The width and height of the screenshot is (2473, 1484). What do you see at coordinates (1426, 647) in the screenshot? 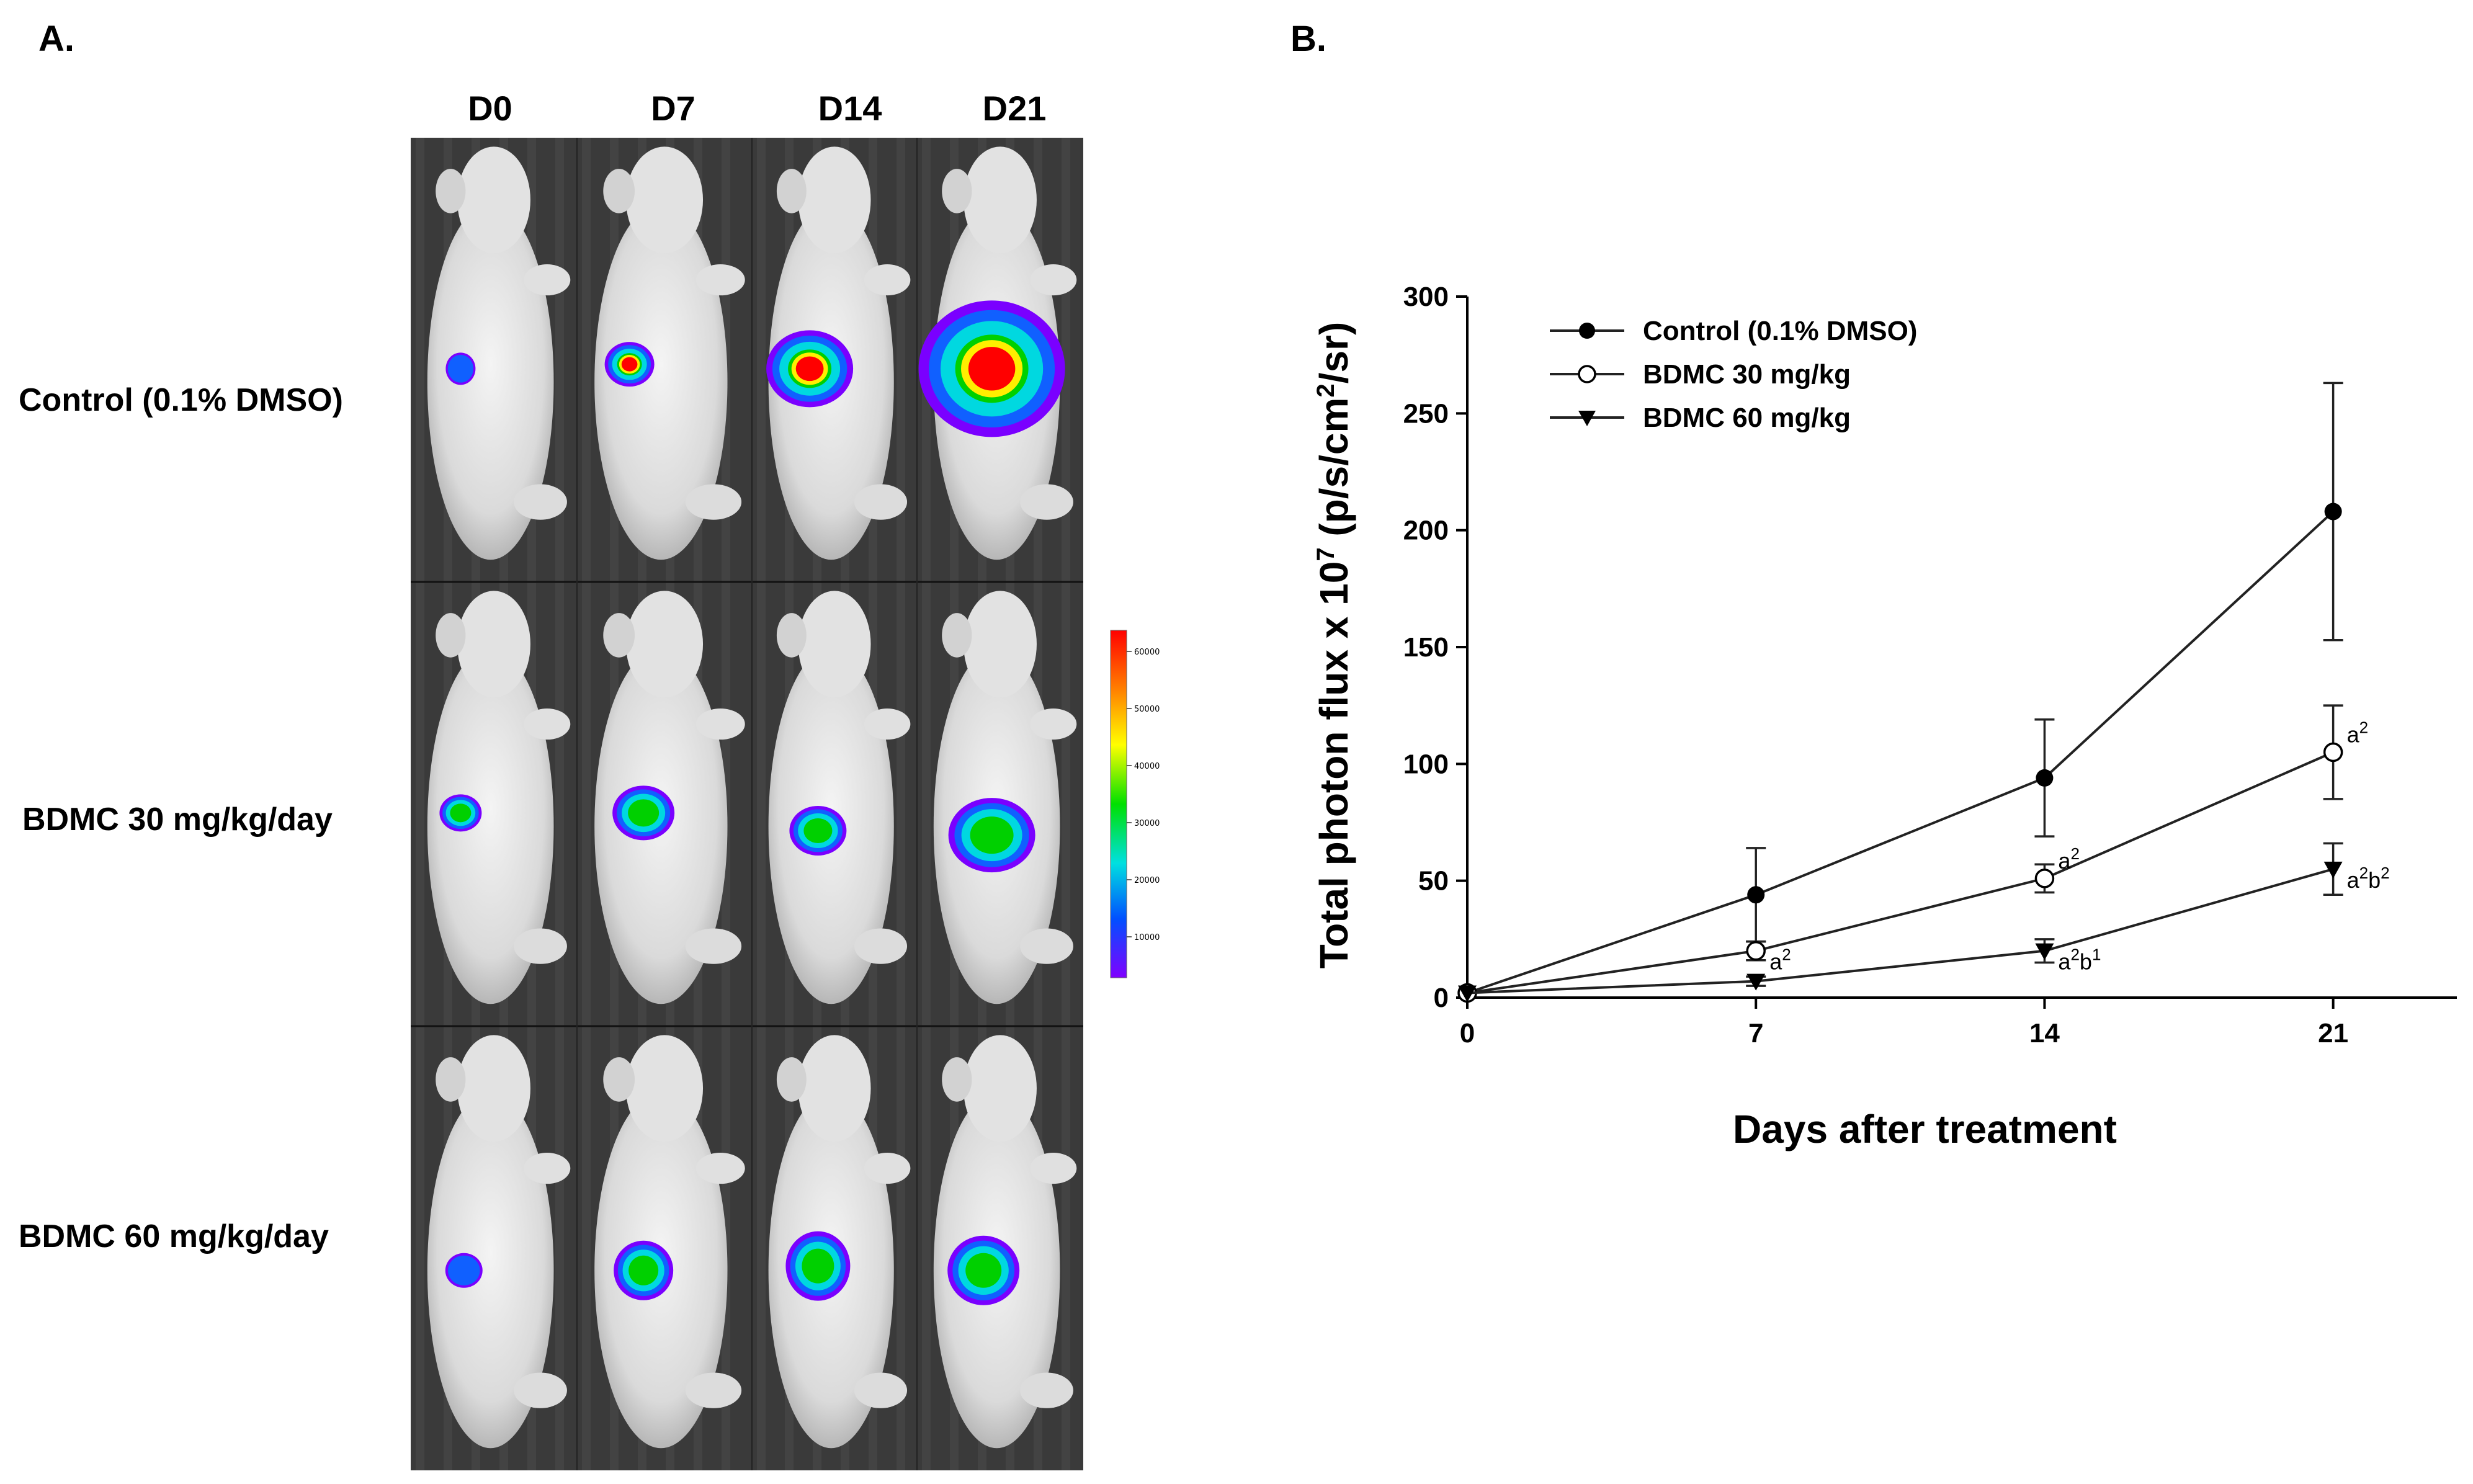
I see `y-tick-label: 150` at bounding box center [1426, 647].